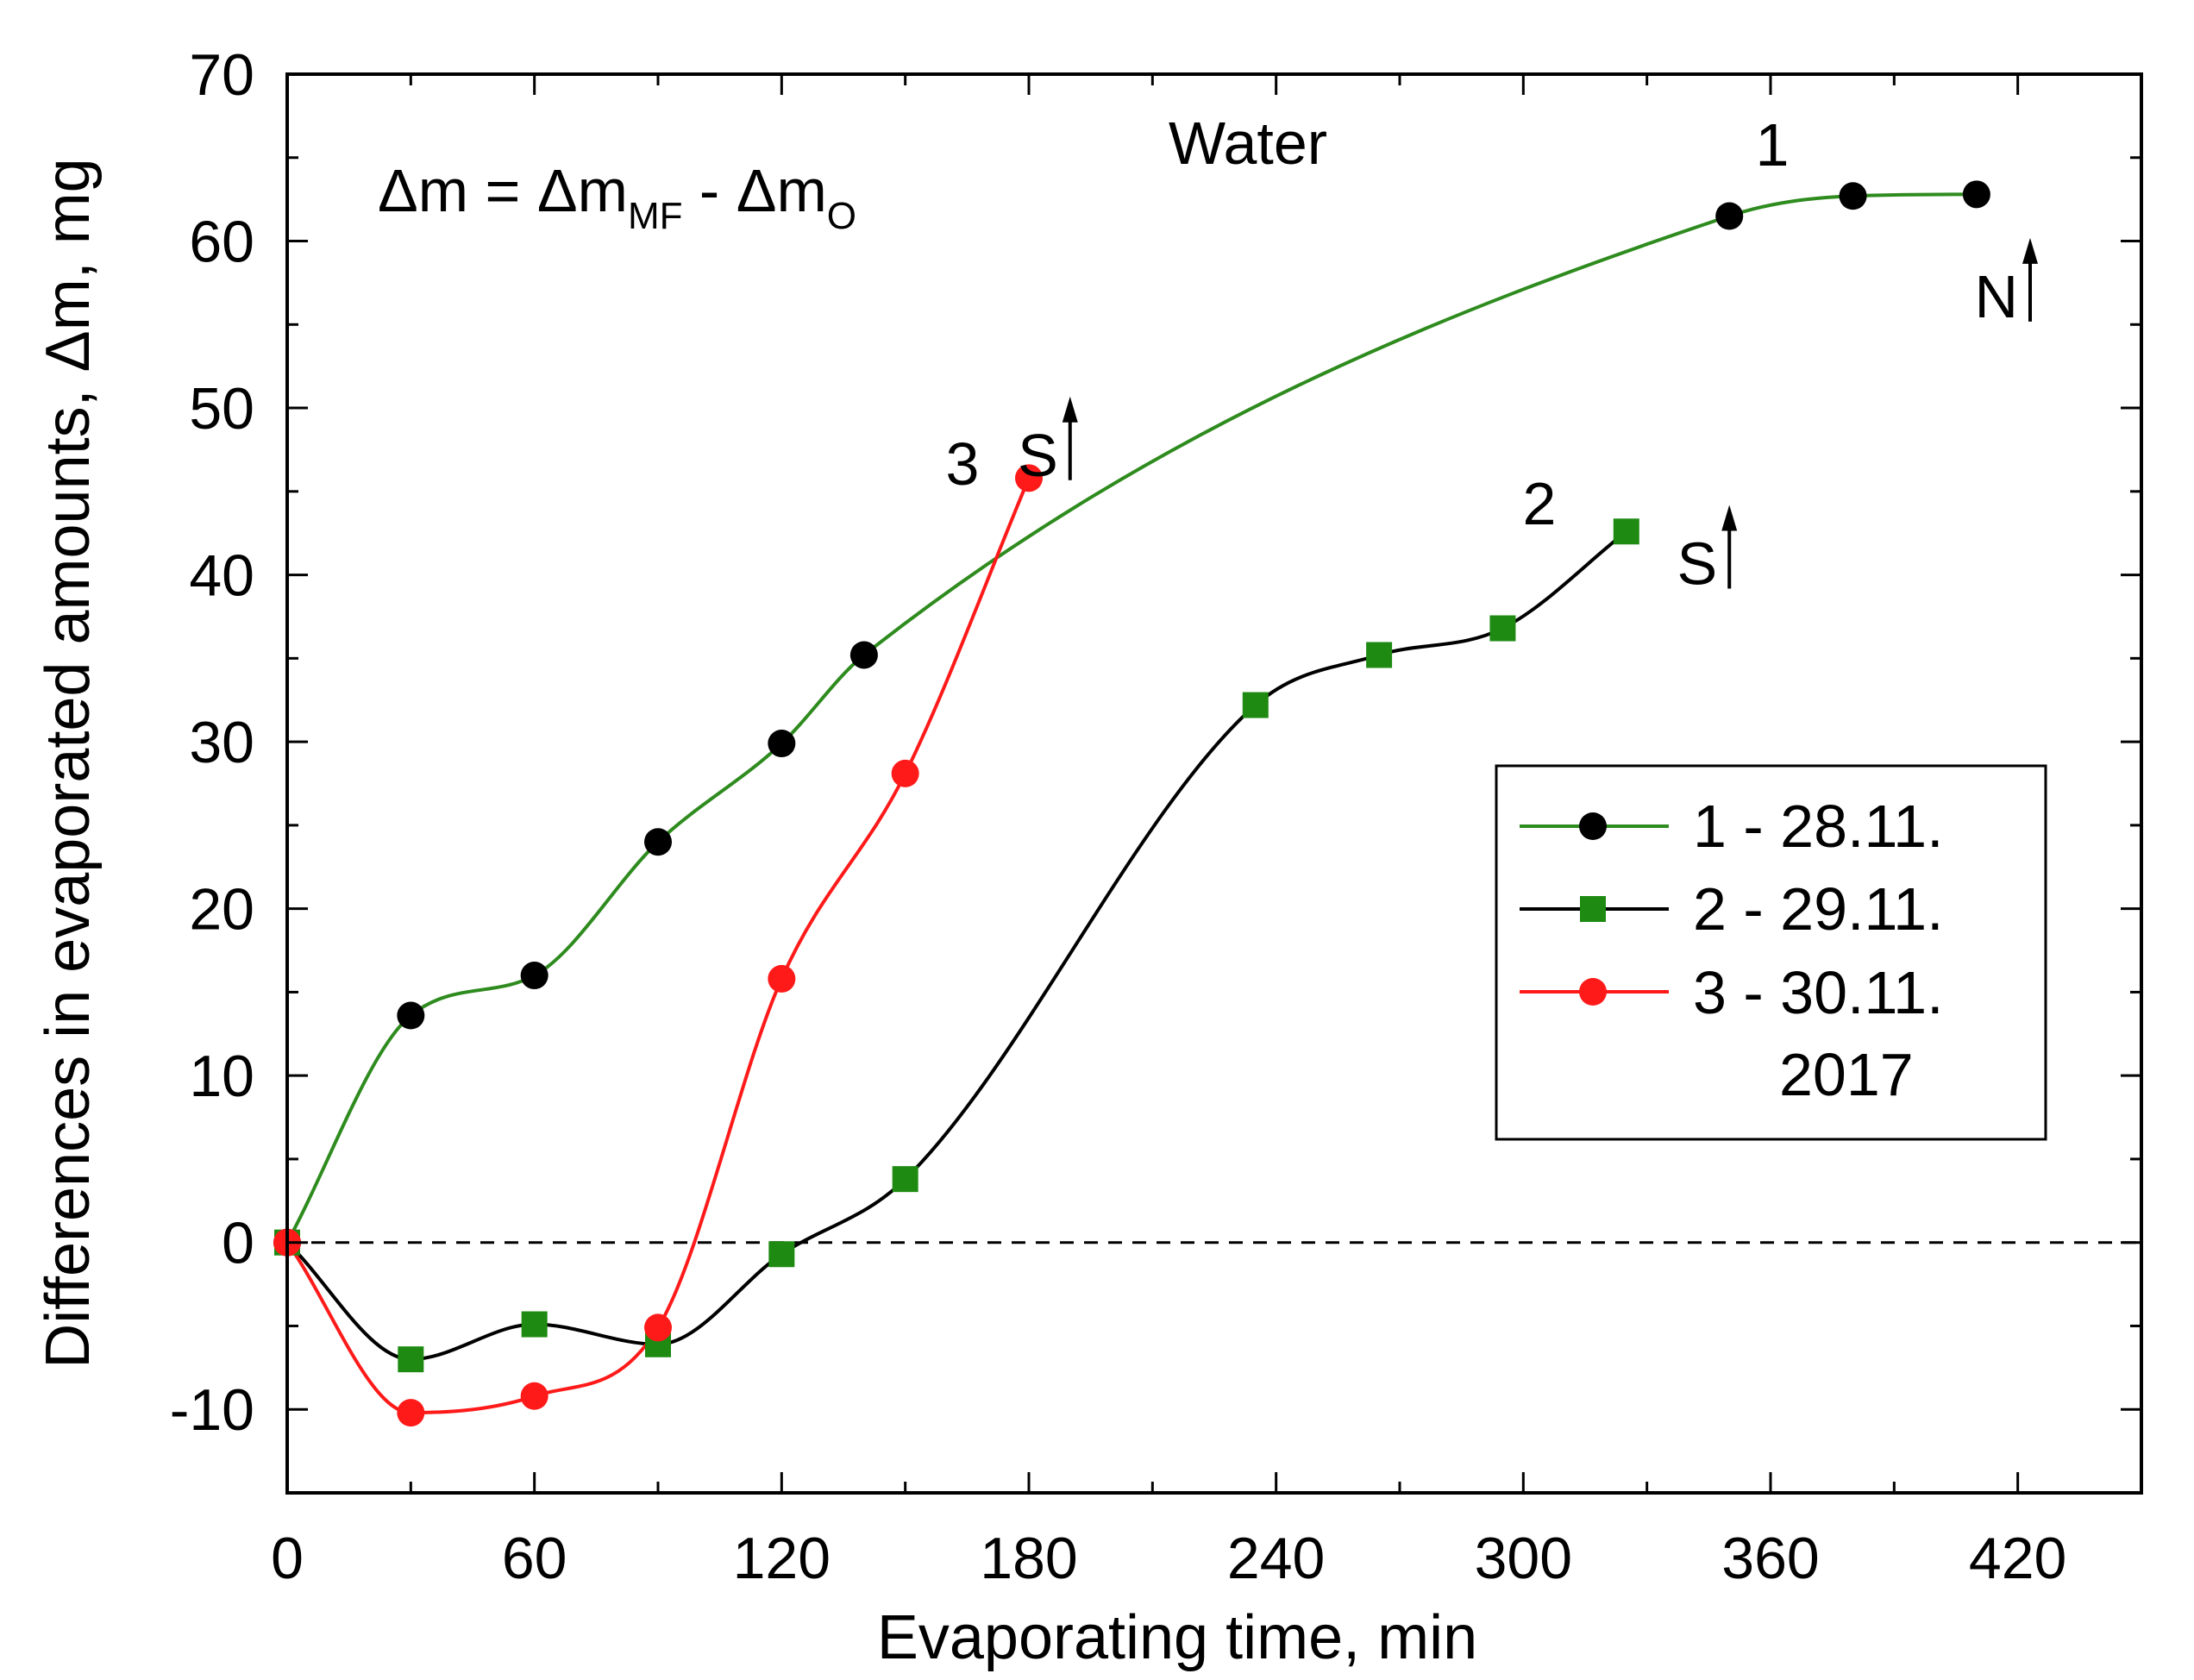 The width and height of the screenshot is (2194, 1680). Describe the element at coordinates (1177, 1638) in the screenshot. I see `x-axis-title: Evaporating time, min` at that location.